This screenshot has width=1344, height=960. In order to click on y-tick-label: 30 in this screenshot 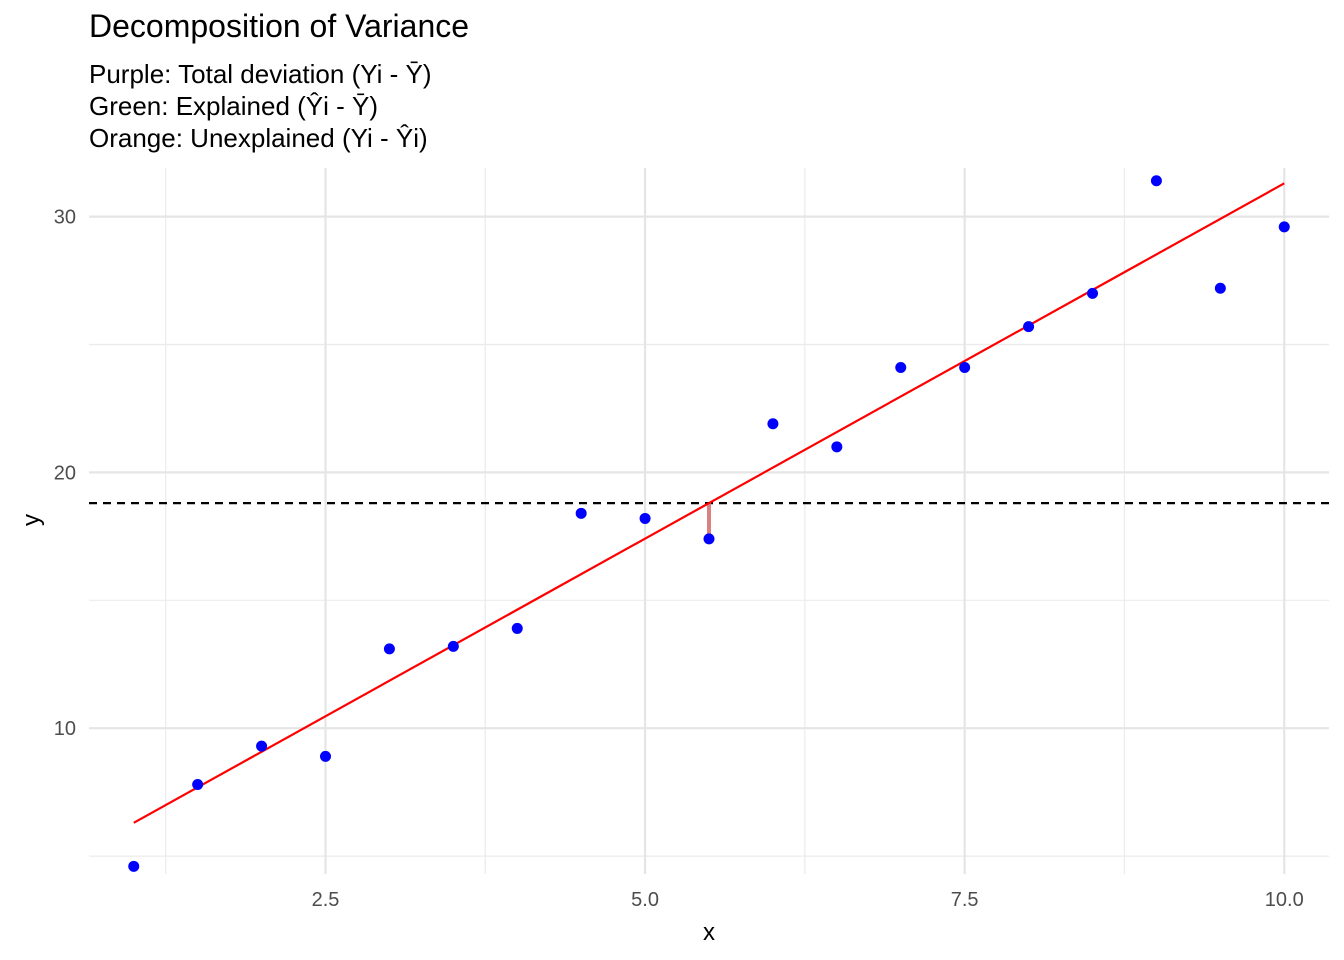, I will do `click(65, 218)`.